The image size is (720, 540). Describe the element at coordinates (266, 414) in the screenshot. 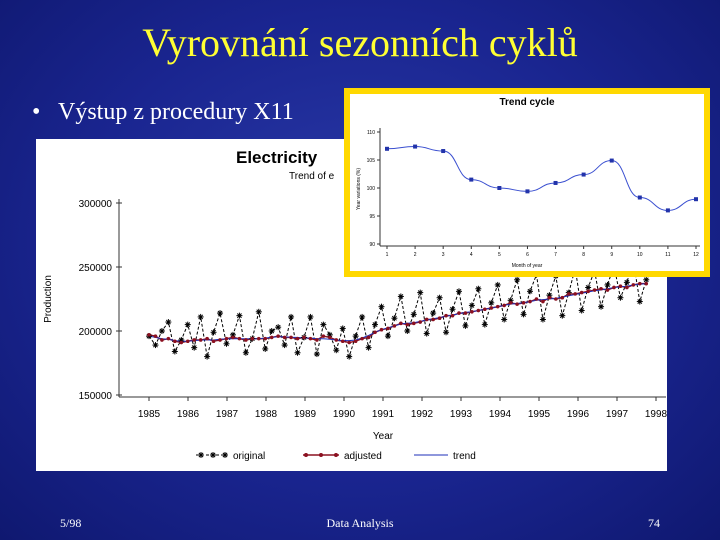

I see `x-tick-label: 1988` at that location.